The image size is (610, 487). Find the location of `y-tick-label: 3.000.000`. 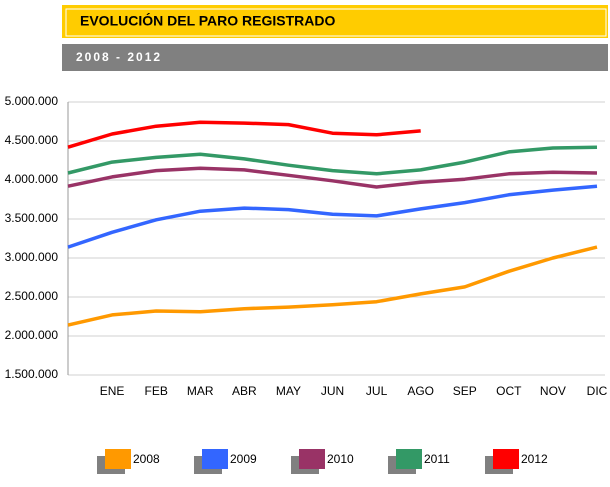

y-tick-label: 3.000.000 is located at coordinates (32, 257).